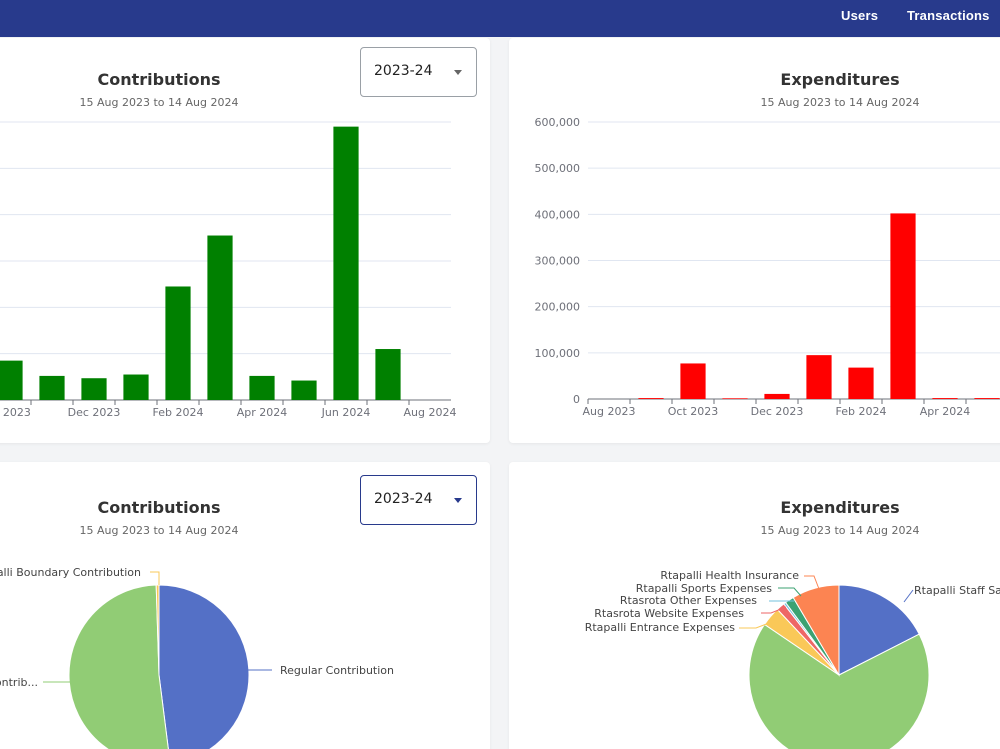 The width and height of the screenshot is (1000, 749). What do you see at coordinates (558, 353) in the screenshot?
I see `y-tick-label: 100,000` at bounding box center [558, 353].